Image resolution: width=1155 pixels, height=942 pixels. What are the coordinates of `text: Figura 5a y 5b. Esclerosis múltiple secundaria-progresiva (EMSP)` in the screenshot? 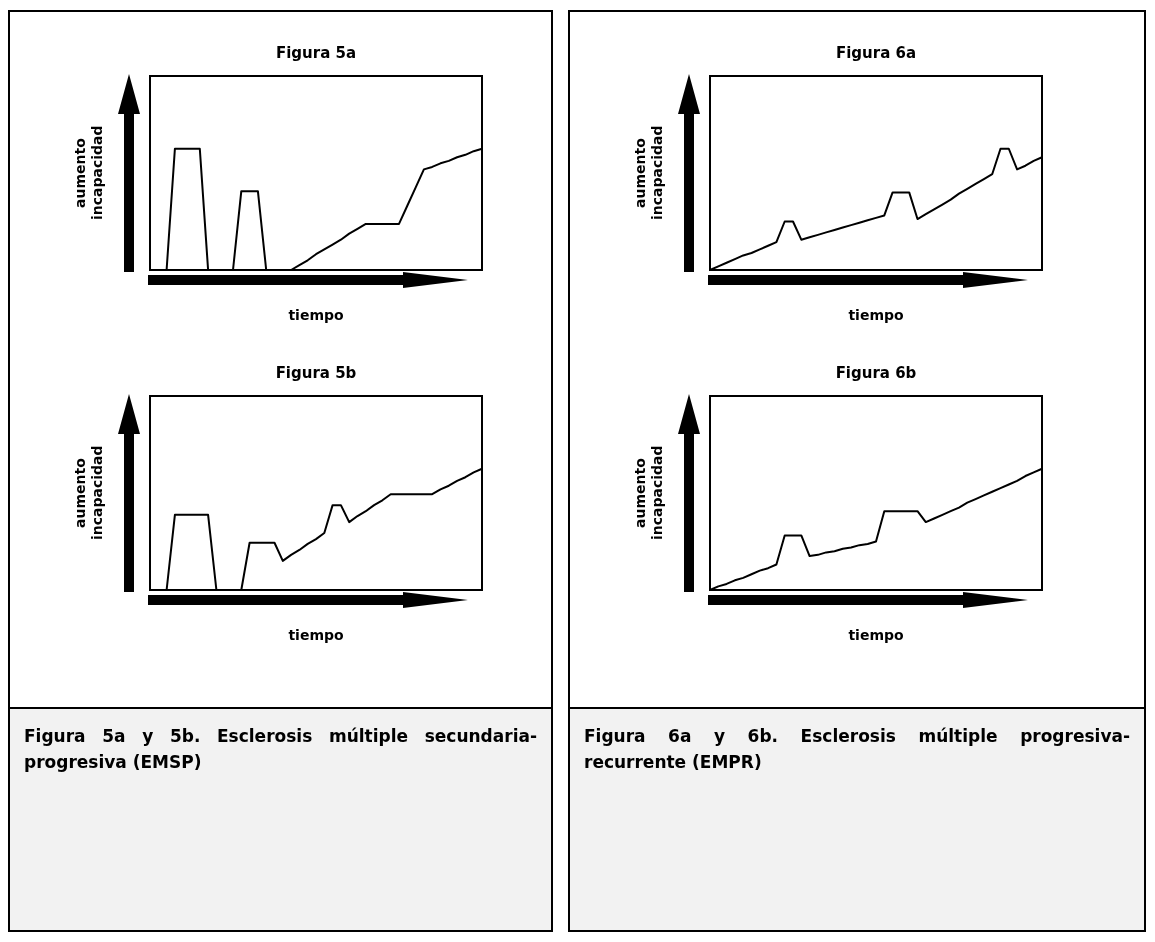 It's located at (280, 749).